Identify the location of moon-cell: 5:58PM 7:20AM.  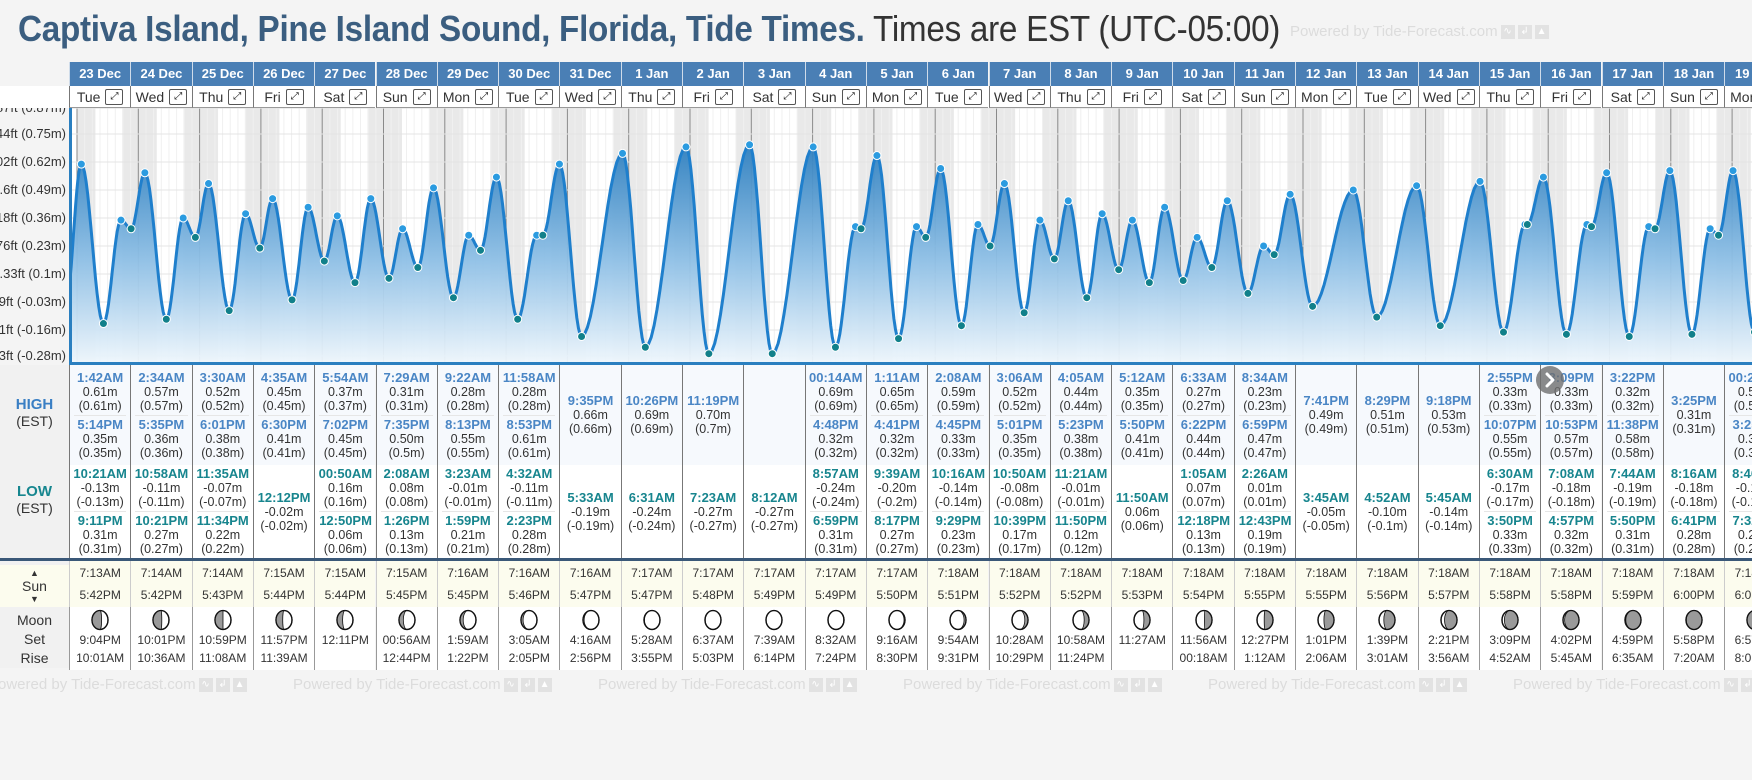
(1693, 638).